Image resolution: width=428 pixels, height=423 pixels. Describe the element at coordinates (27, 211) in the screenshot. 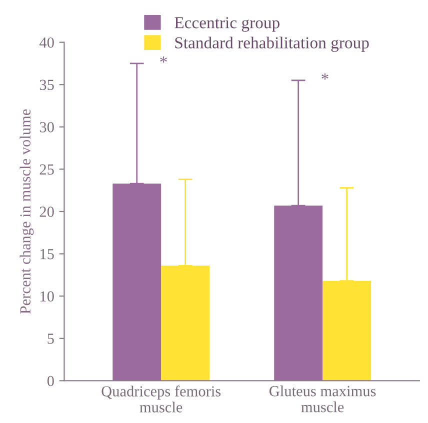

I see `y-axis-title: Percent change in muscle volume` at that location.